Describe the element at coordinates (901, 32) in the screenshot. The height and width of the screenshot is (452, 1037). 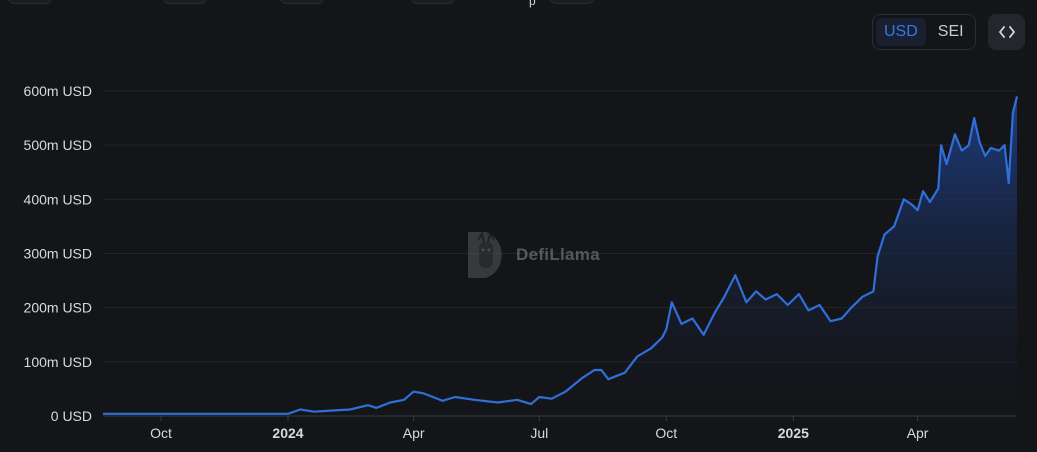
I see `currency-usd-button: USD` at that location.